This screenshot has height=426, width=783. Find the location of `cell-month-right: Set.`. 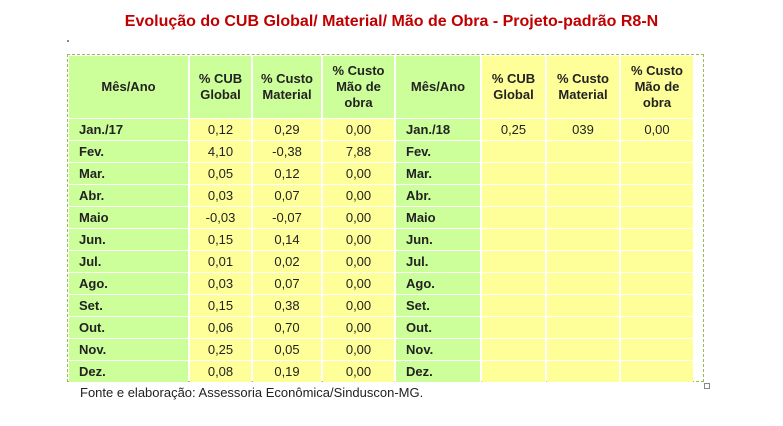

cell-month-right: Set. is located at coordinates (438, 305).